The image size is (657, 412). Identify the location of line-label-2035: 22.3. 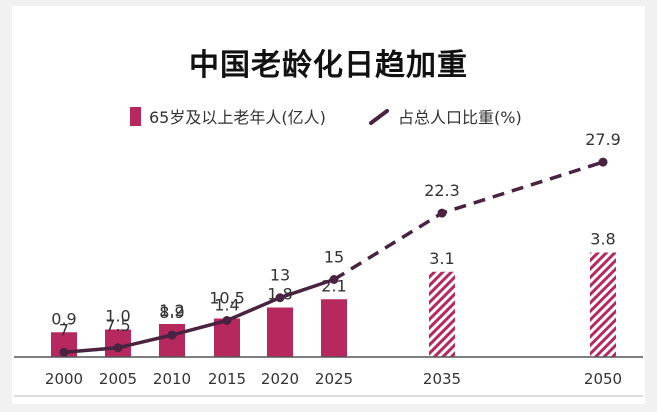
(442, 190).